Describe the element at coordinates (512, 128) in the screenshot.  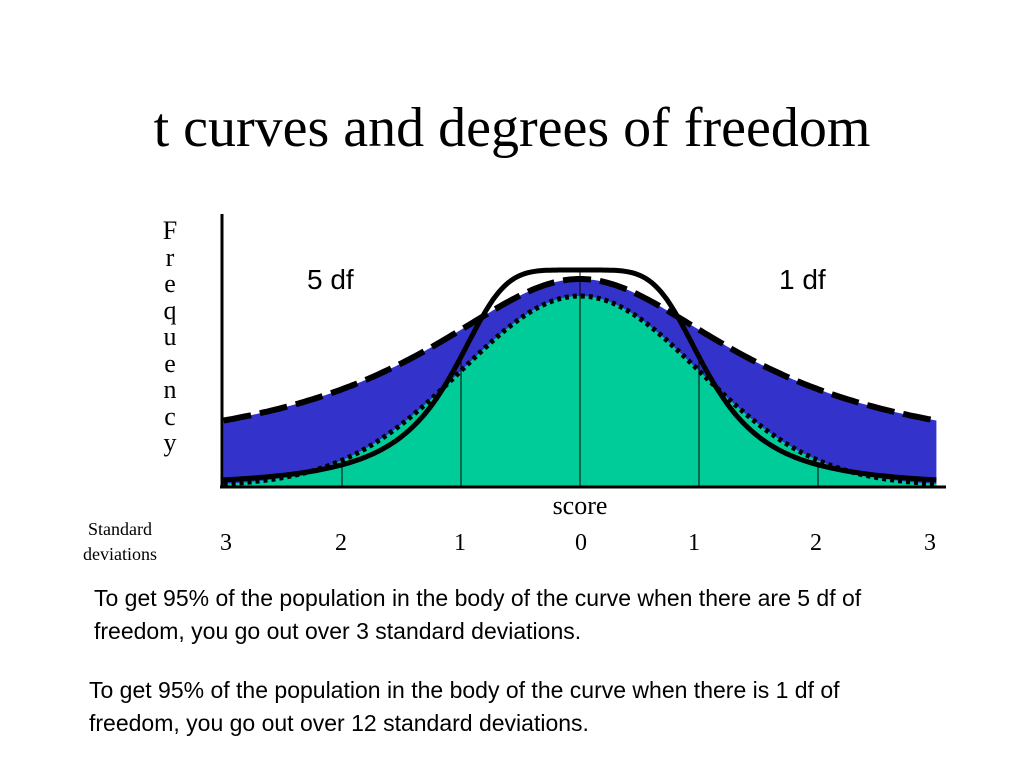
I see `slide-title: t curves and degrees of freedom` at that location.